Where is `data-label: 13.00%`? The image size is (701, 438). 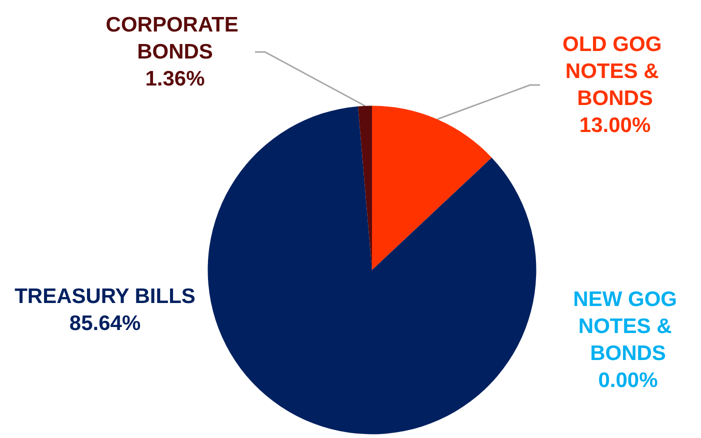 data-label: 13.00% is located at coordinates (615, 125).